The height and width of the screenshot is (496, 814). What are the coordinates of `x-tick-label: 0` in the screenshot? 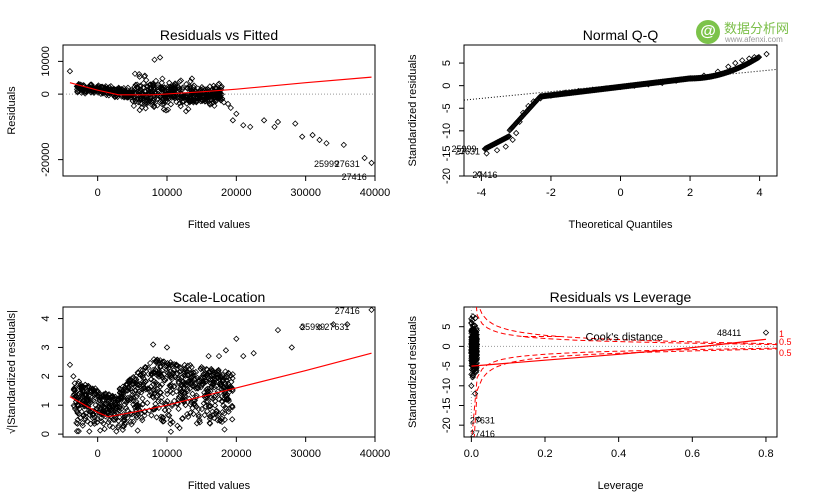 It's located at (98, 193).